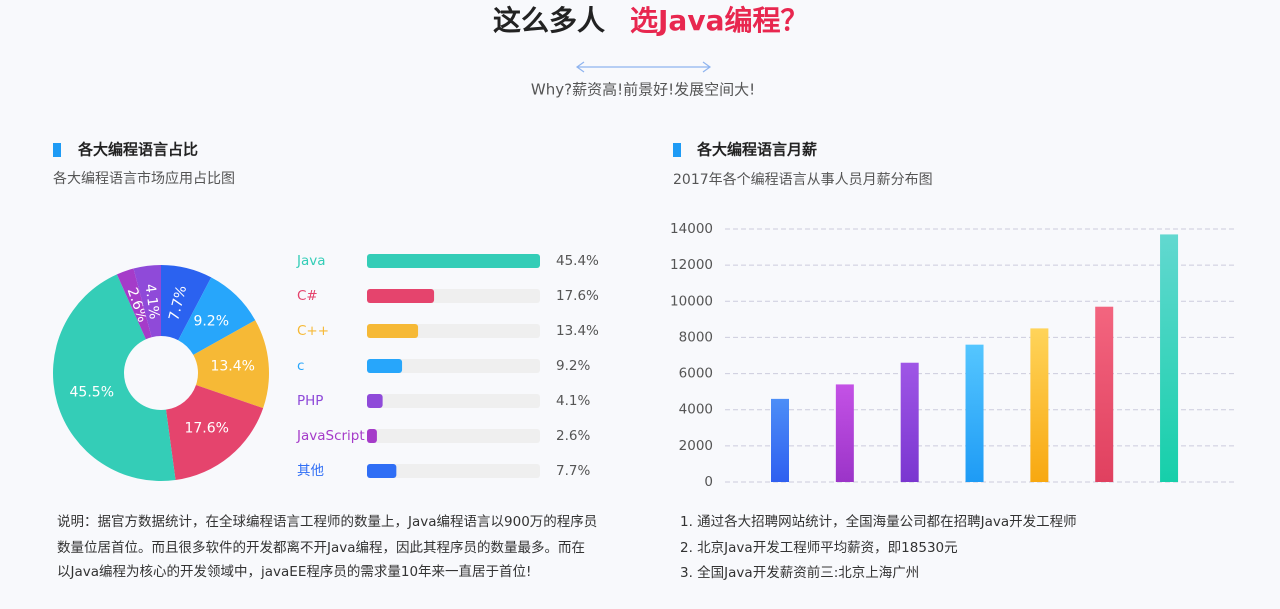 This screenshot has height=609, width=1280. Describe the element at coordinates (719, 20) in the screenshot. I see `title-part: 选Java编程？` at that location.